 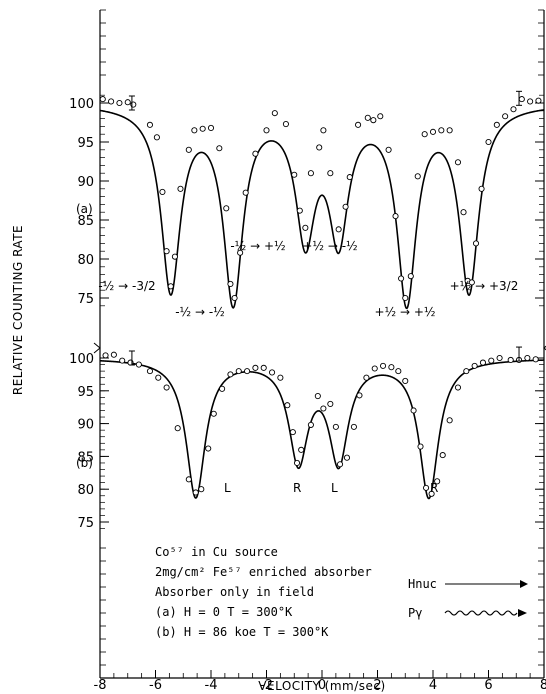 I want to click on y-axis-title: RELATIVE COUNTING RATE, so click(x=18, y=310).